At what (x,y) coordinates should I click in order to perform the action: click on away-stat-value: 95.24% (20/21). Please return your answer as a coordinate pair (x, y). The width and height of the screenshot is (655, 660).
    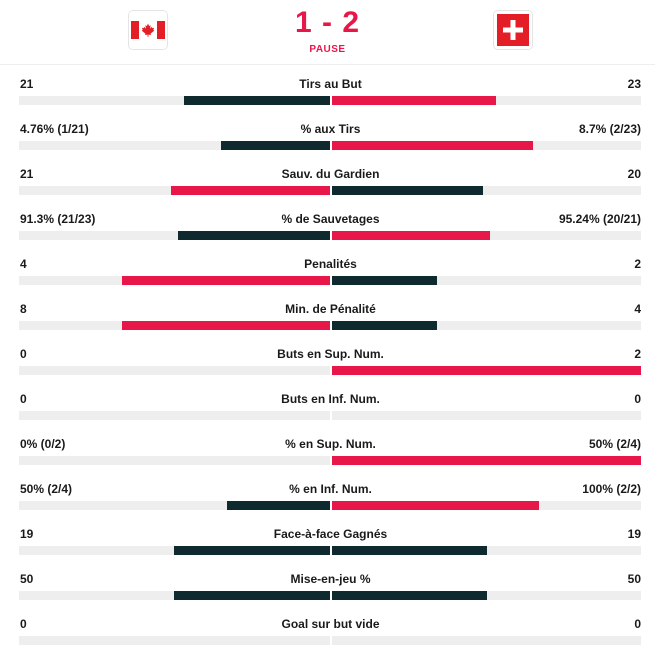
    Looking at the image, I should click on (599, 219).